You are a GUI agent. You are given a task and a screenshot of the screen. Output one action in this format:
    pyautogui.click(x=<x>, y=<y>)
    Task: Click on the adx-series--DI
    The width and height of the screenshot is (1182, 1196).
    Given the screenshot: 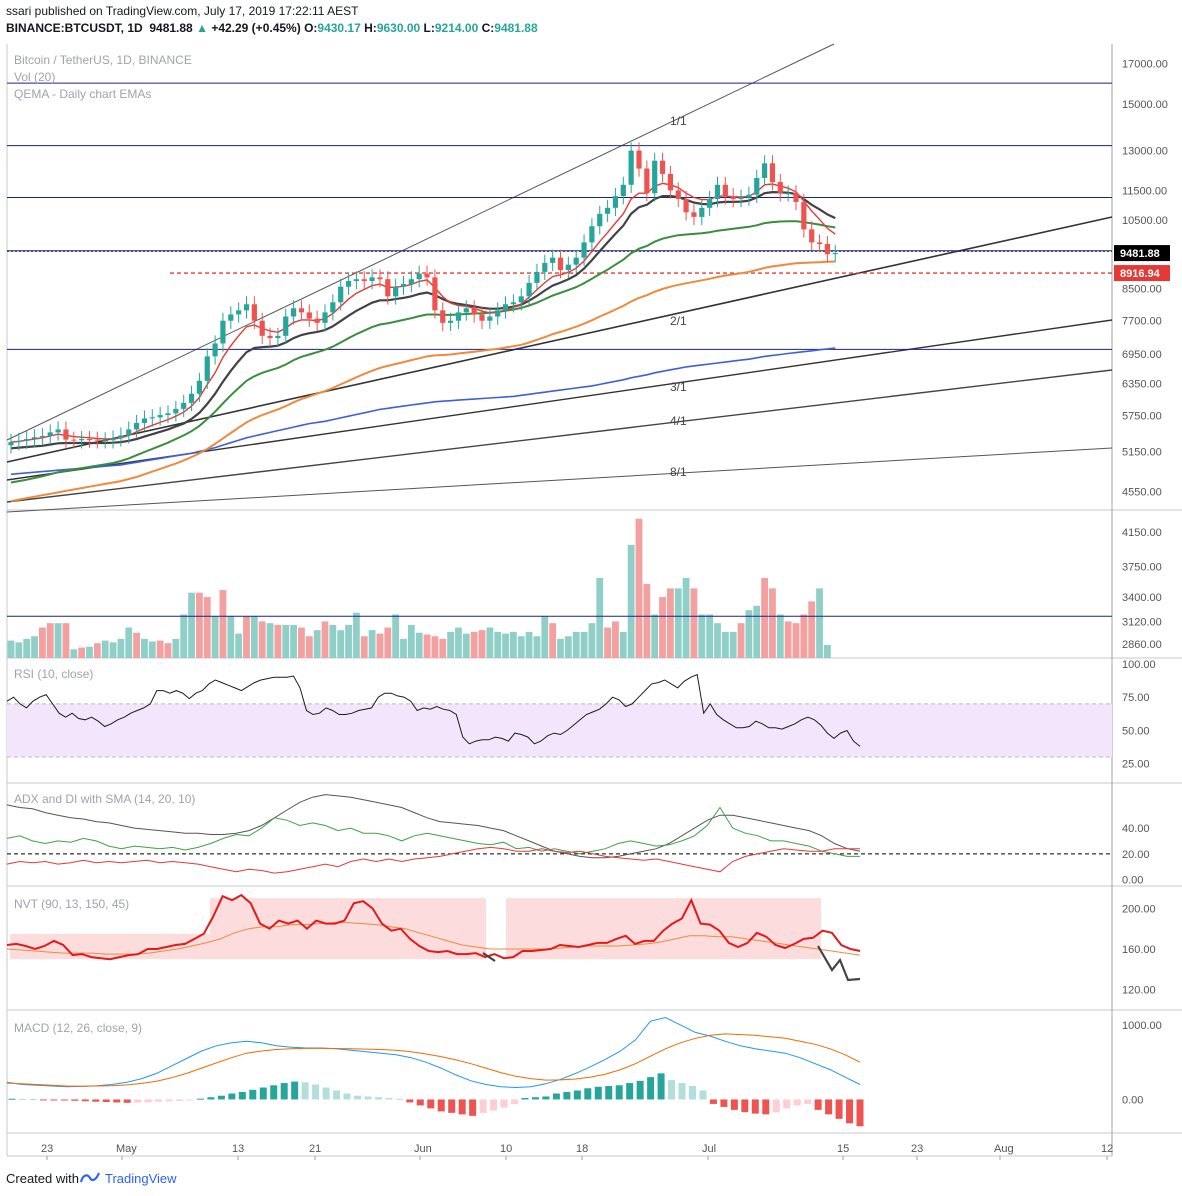 What is the action you would take?
    pyautogui.click(x=433, y=860)
    